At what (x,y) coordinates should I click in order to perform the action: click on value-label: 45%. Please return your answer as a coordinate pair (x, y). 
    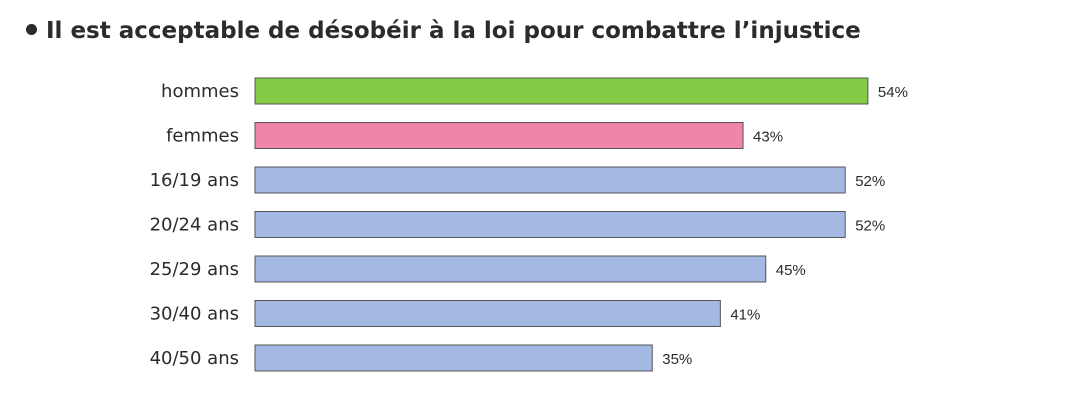
    Looking at the image, I should click on (791, 270).